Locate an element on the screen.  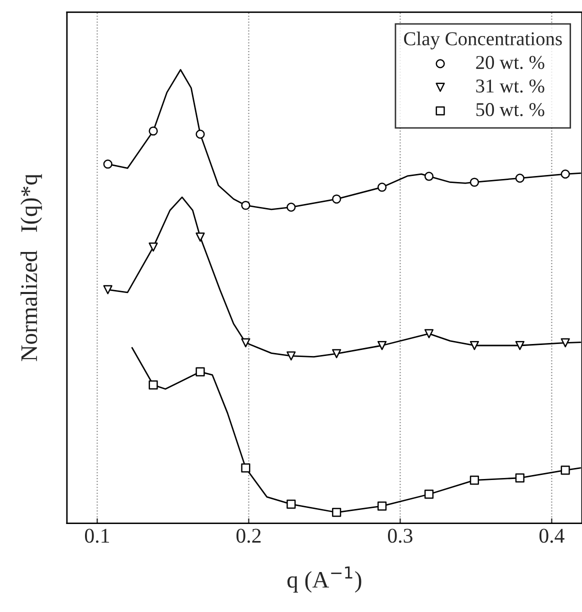
x-tick-label: 0.2 is located at coordinates (248, 535).